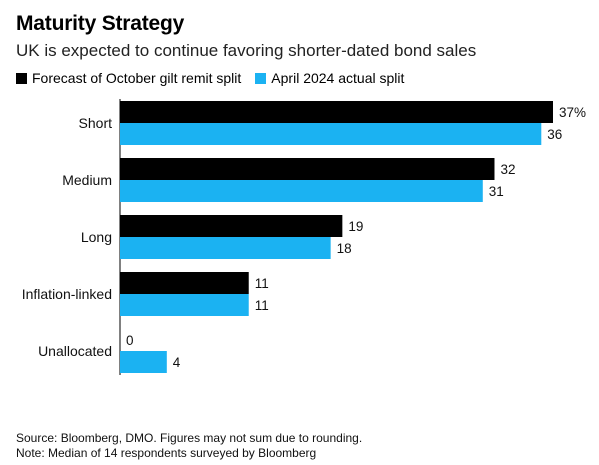 The image size is (599, 465). What do you see at coordinates (261, 78) in the screenshot?
I see `legend-swatch-actual` at bounding box center [261, 78].